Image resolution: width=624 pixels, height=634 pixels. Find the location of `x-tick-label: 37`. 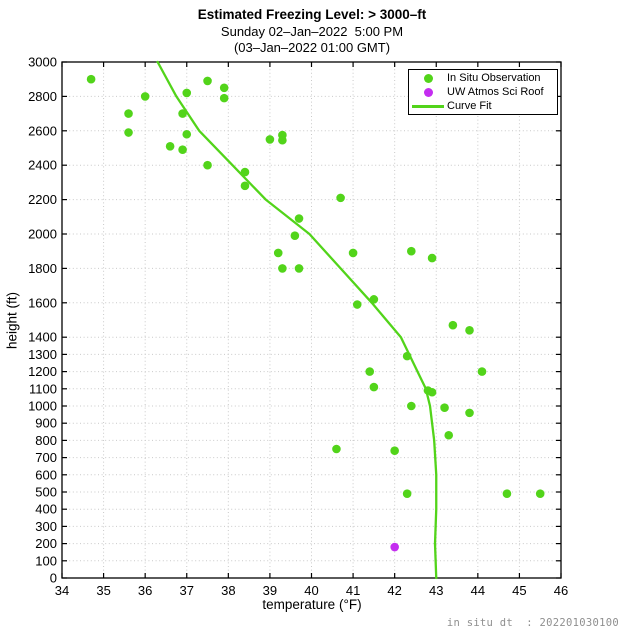

x-tick-label: 37 is located at coordinates (187, 590).